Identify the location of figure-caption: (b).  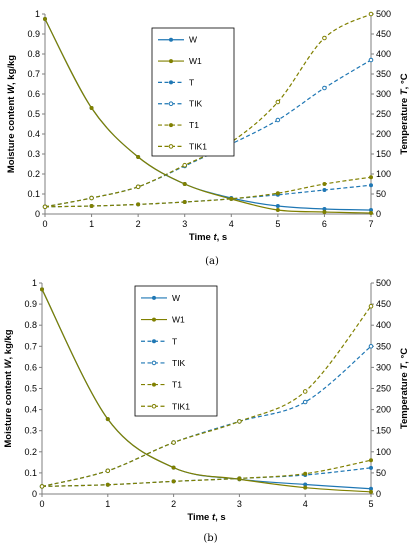
(210, 538).